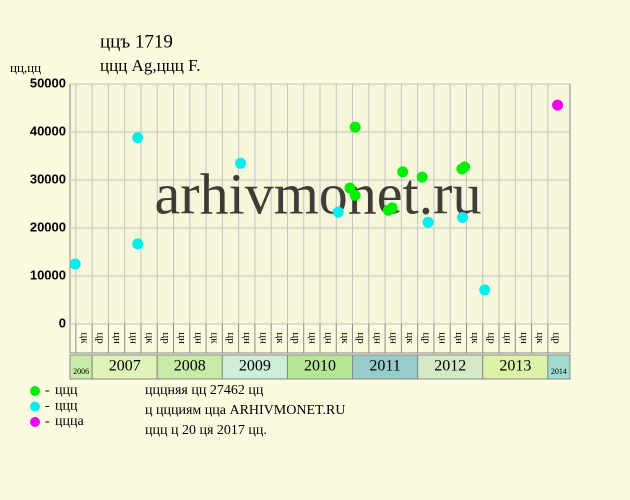 The height and width of the screenshot is (500, 630). Describe the element at coordinates (204, 390) in the screenshot. I see `note: цццняя цц 27462 цц` at that location.